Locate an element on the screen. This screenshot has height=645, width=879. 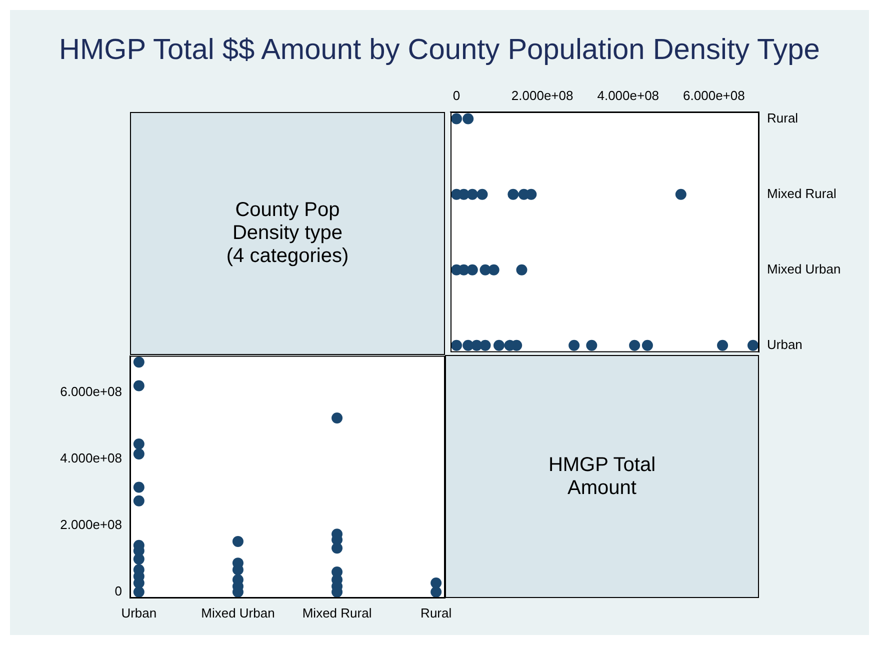
y-tick-label: Rural is located at coordinates (782, 118).